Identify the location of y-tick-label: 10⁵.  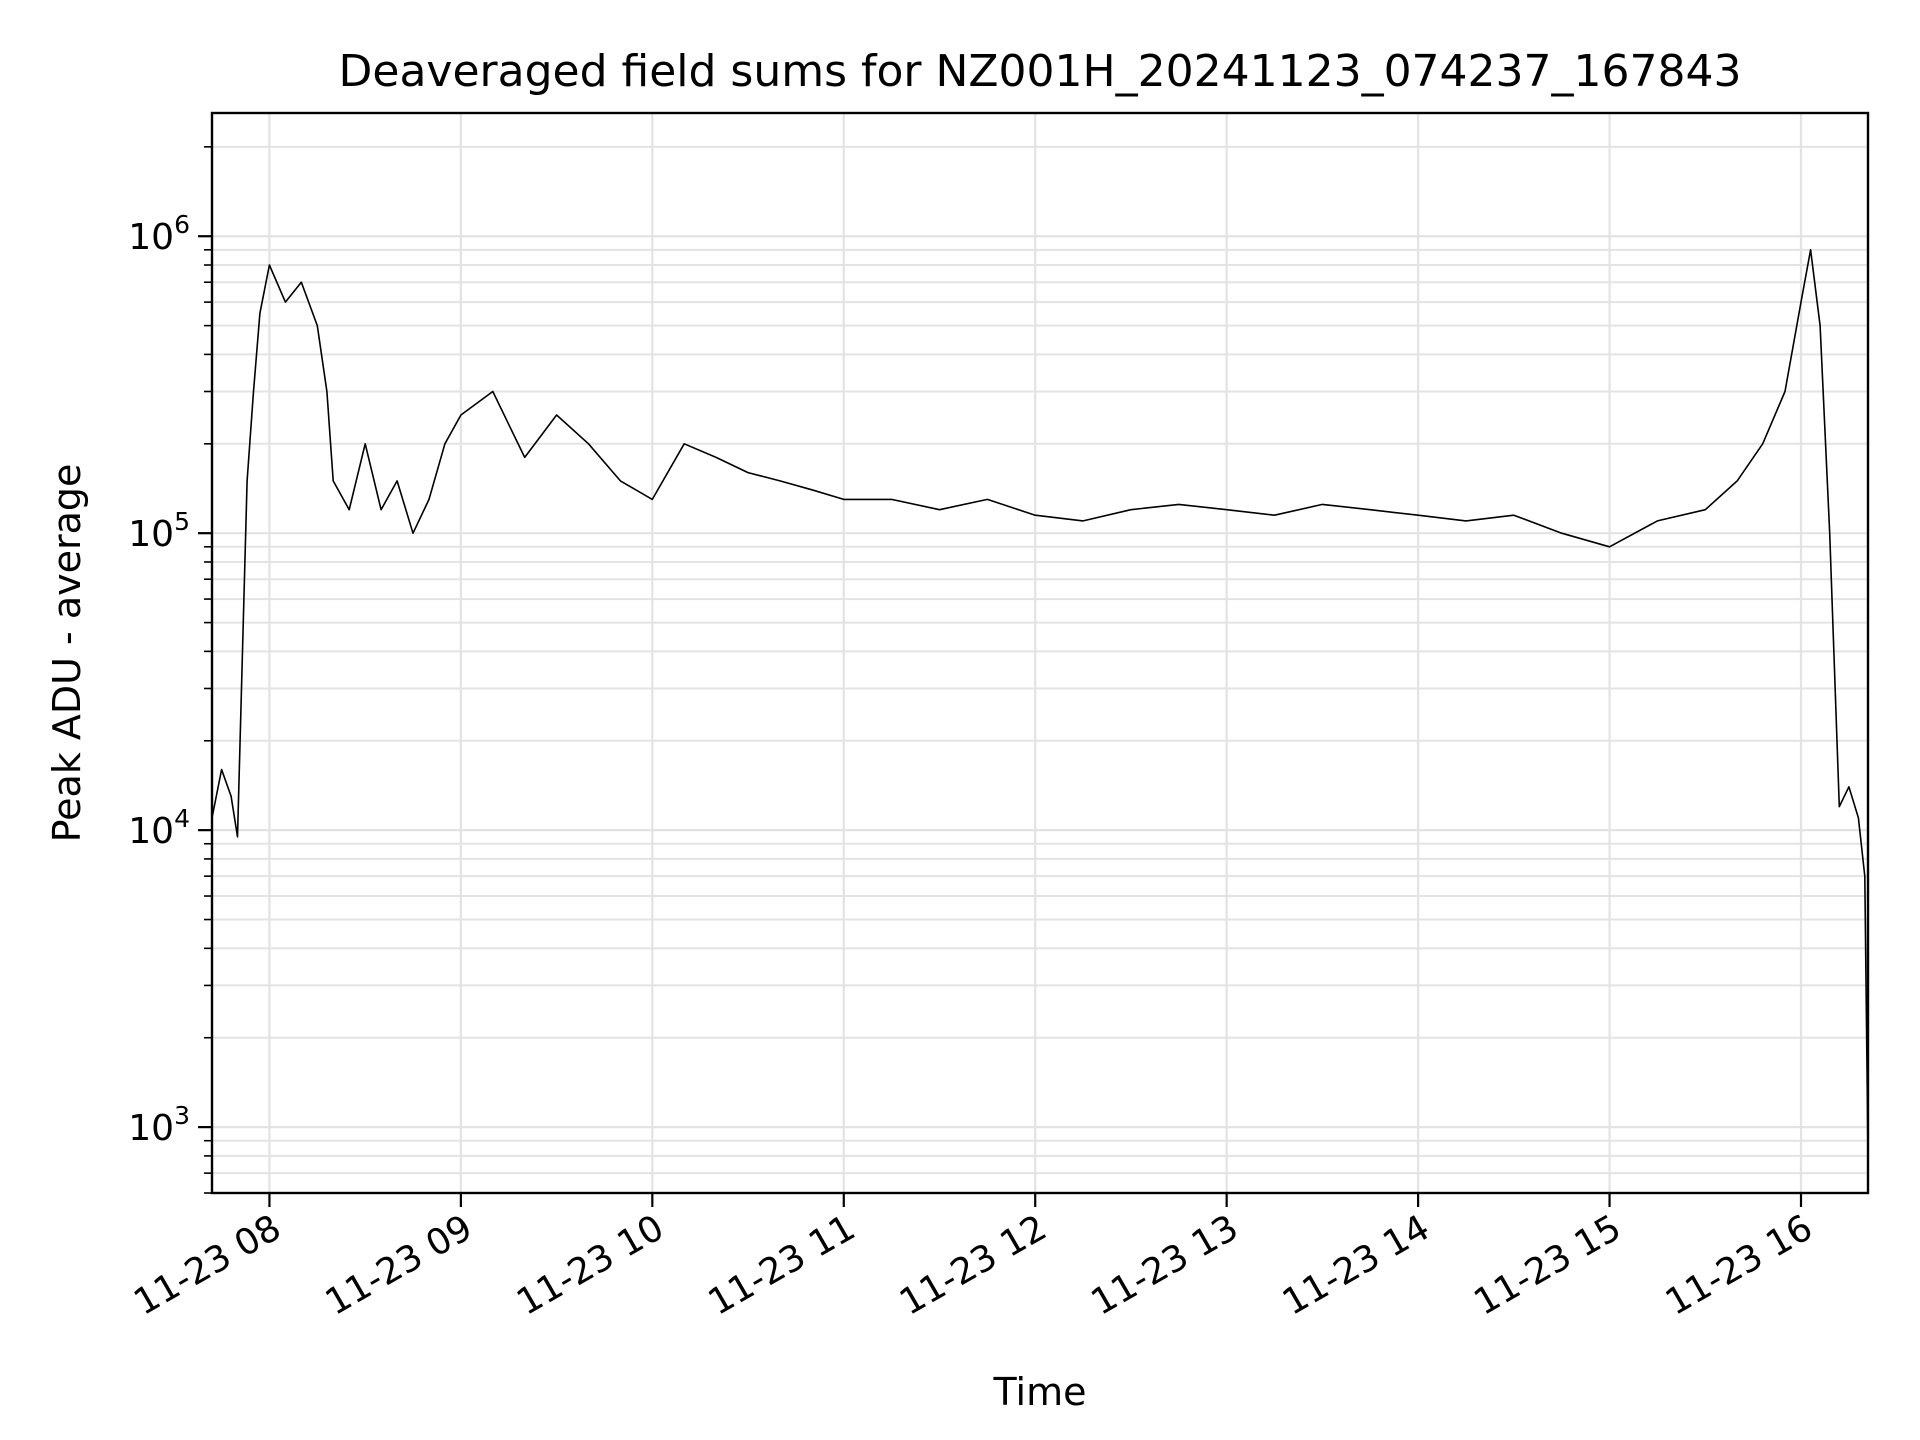
(159, 531).